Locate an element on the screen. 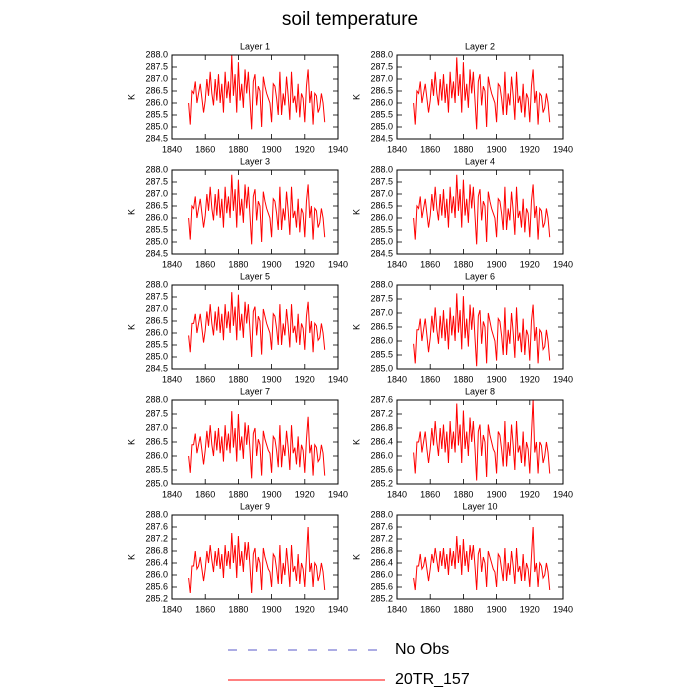  panel-title: Layer 6 is located at coordinates (480, 276).